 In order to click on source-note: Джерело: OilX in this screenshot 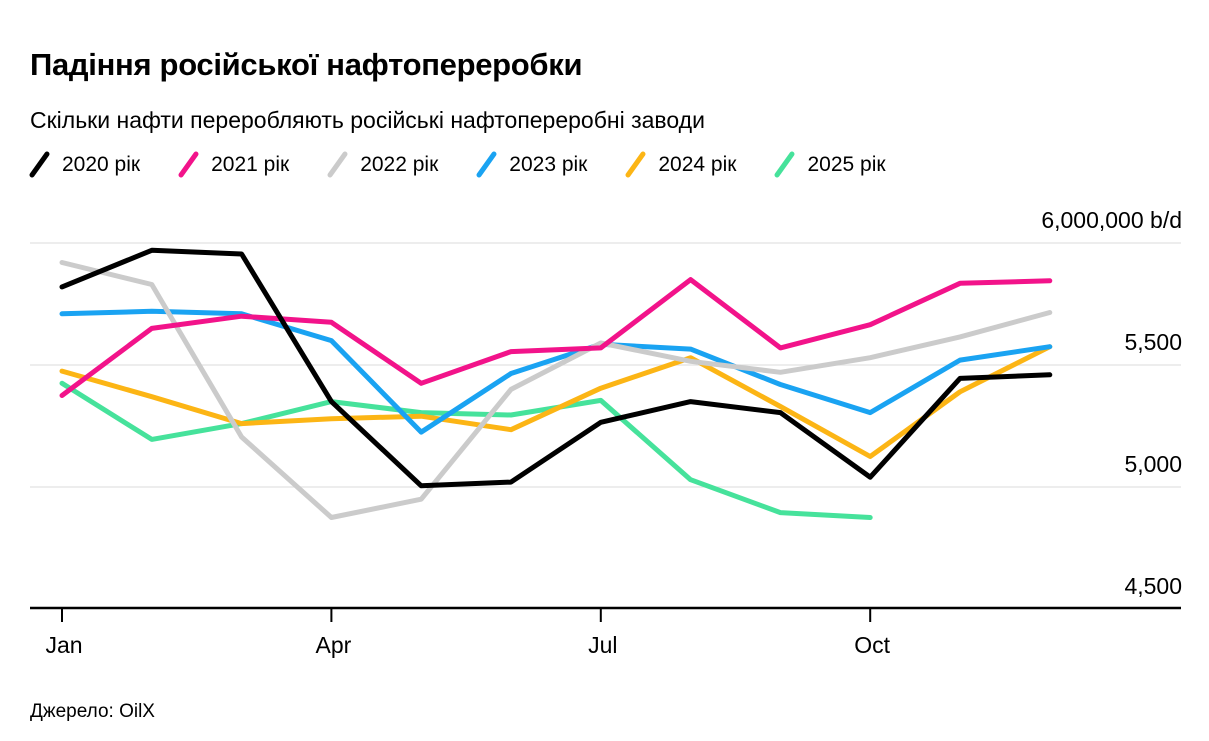, I will do `click(92, 711)`.